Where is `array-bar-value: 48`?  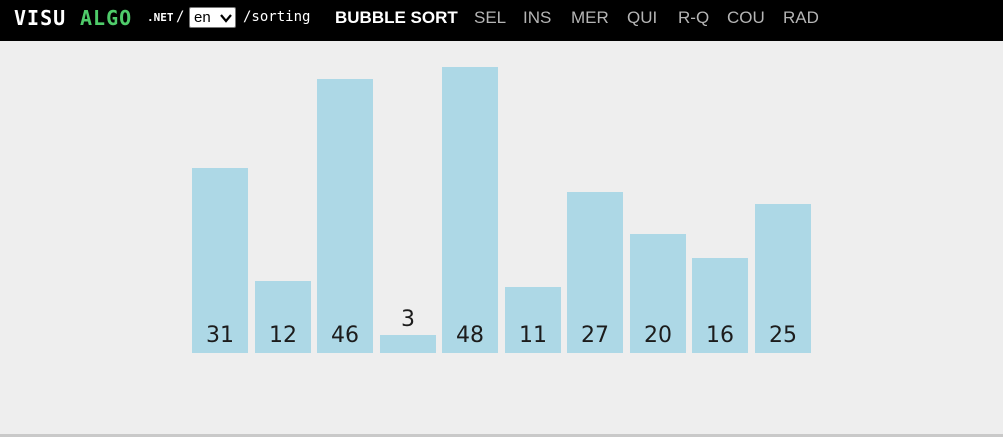
array-bar-value: 48 is located at coordinates (470, 335).